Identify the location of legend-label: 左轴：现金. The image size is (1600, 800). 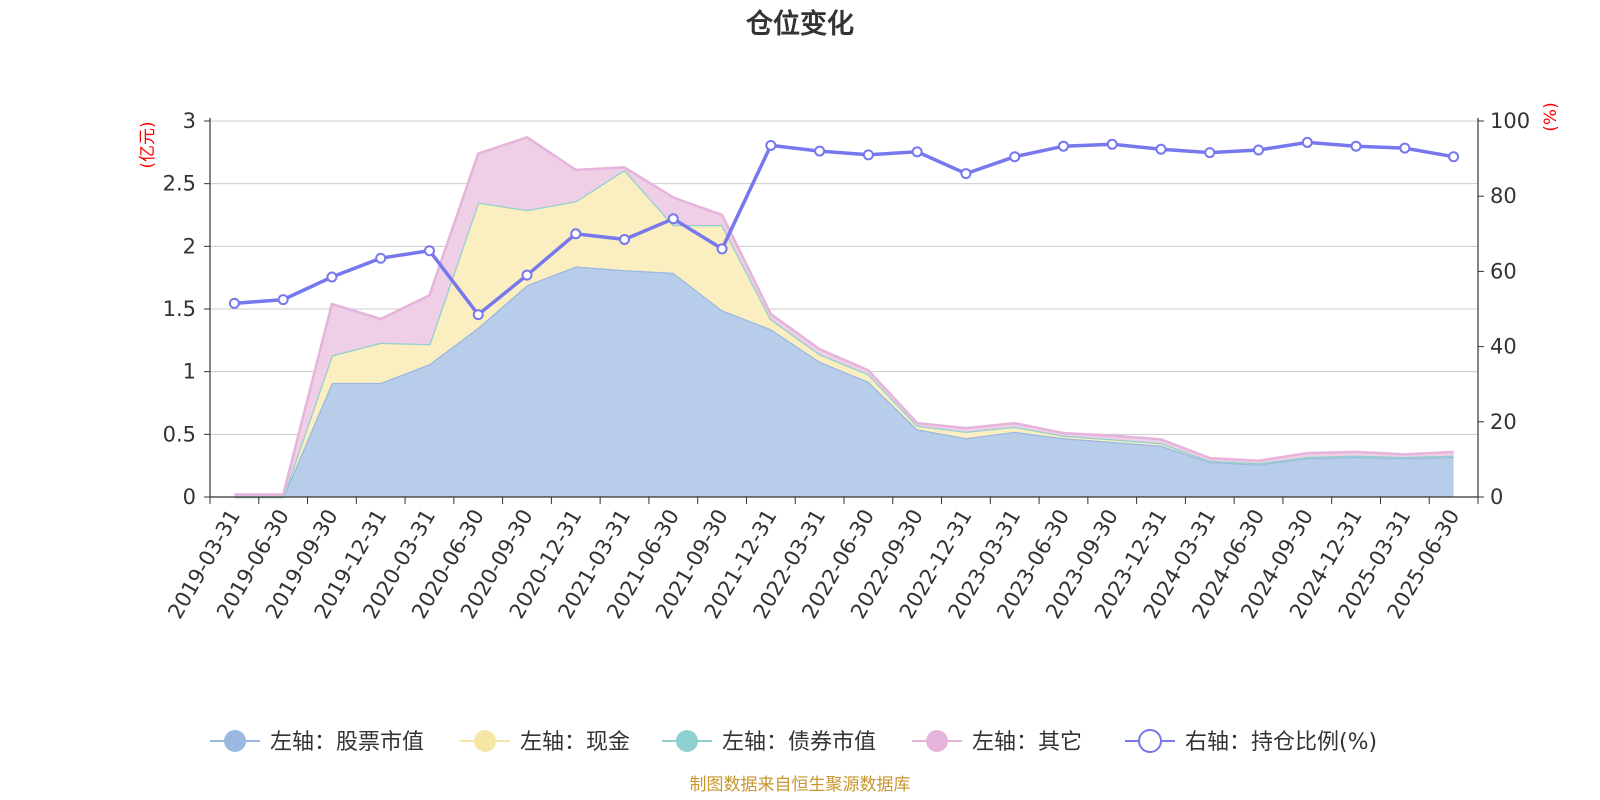
(575, 742).